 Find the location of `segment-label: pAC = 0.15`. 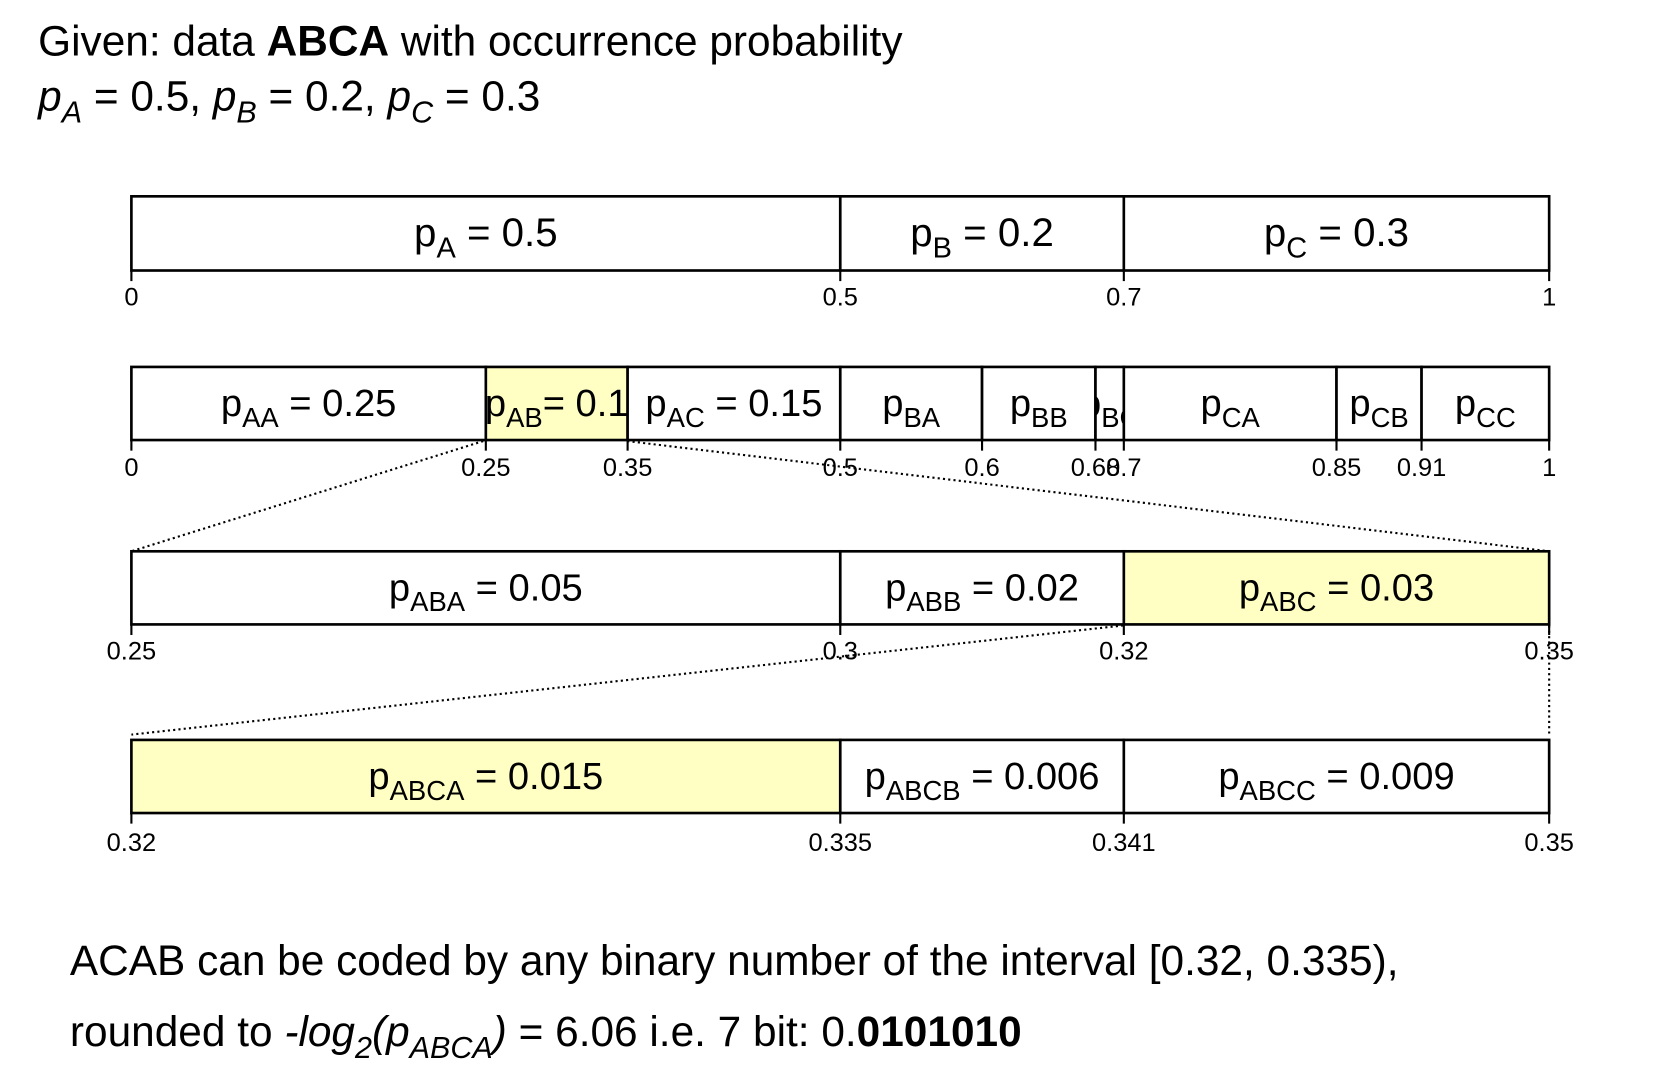

segment-label: pAC = 0.15 is located at coordinates (733, 407).